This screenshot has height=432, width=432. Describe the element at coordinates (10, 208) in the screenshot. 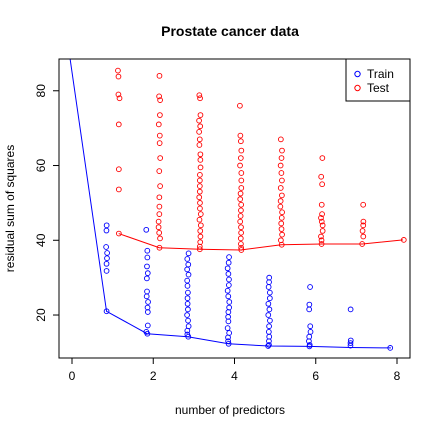

I see `y-axis-label: residual sum of squares` at that location.